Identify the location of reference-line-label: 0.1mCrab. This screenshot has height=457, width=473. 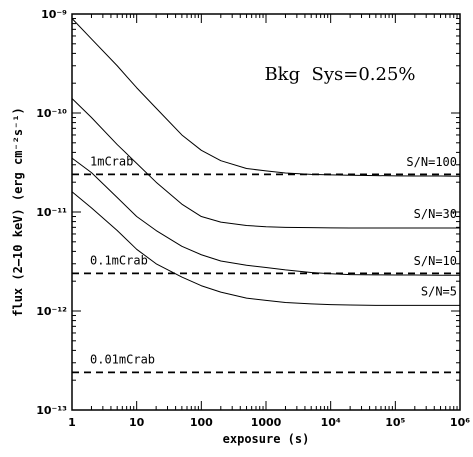
(119, 260).